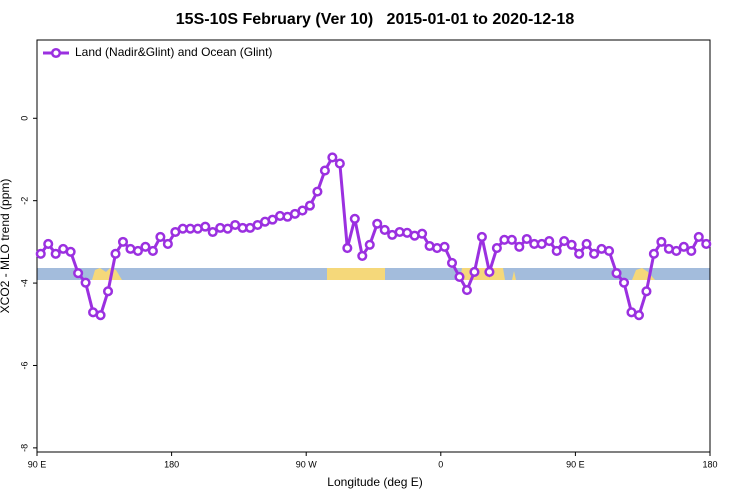 The image size is (750, 500). I want to click on y-tick-label: -2, so click(24, 201).